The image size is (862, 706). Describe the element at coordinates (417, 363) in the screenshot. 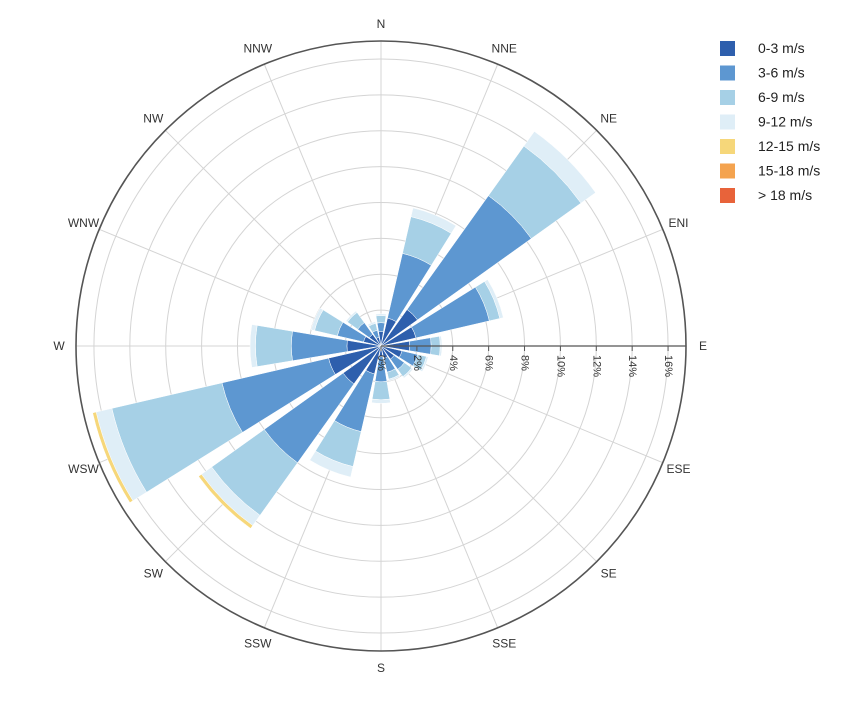

I see `radial-tick-label: 2%` at that location.